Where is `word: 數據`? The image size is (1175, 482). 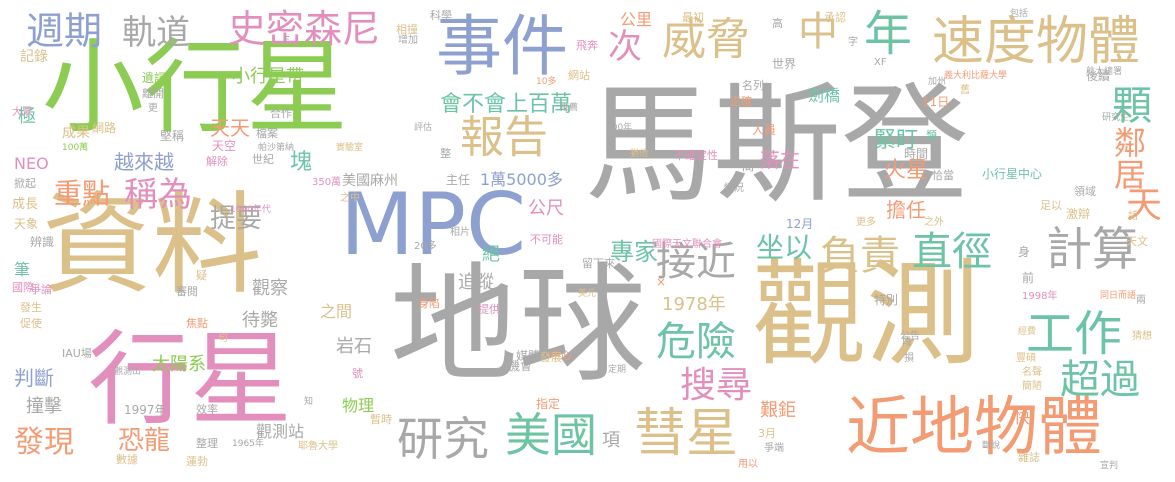
word: 數據 is located at coordinates (127, 459).